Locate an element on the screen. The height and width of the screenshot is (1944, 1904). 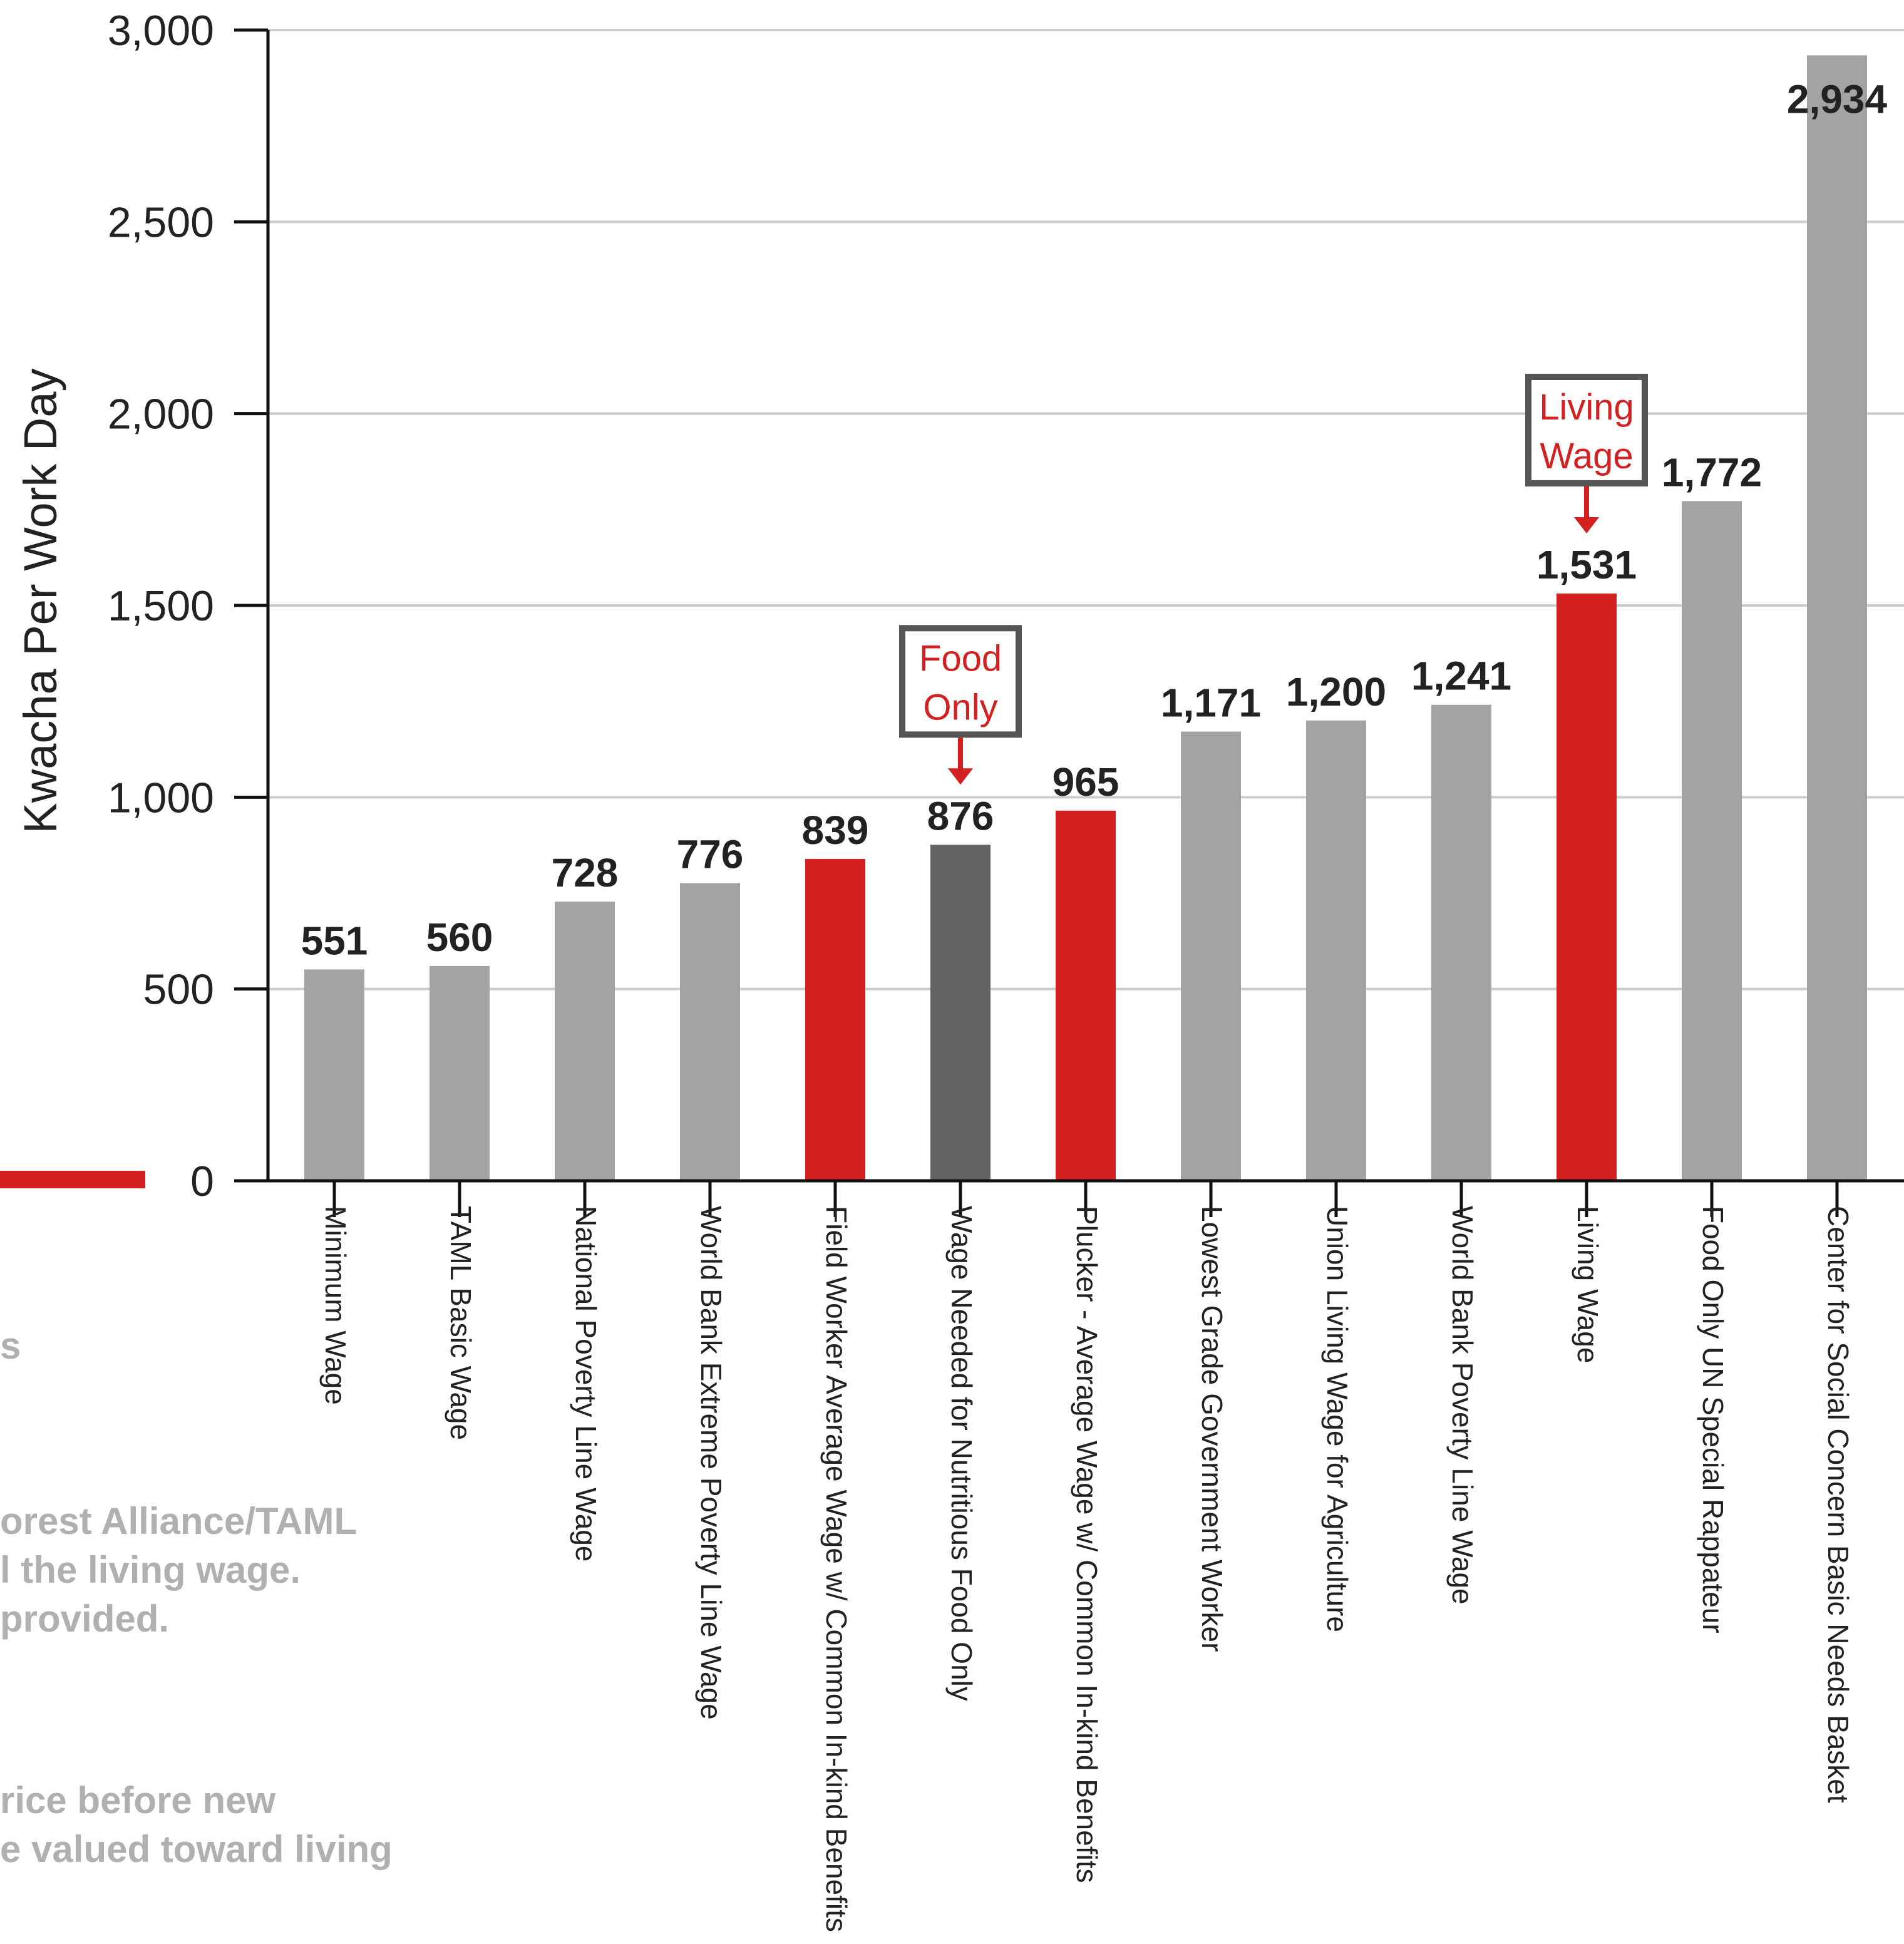
side-text-line-1: s is located at coordinates (10, 1346).